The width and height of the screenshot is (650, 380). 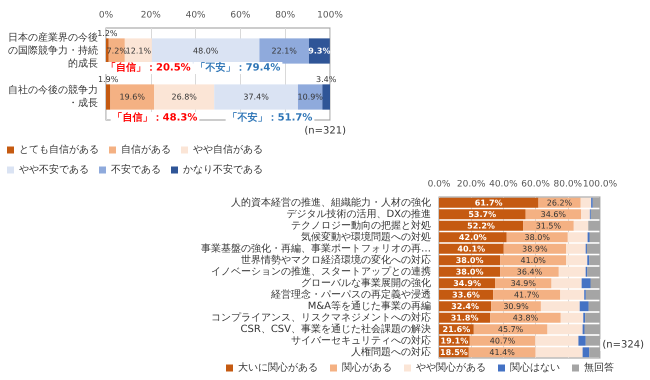 What do you see at coordinates (196, 15) in the screenshot?
I see `x-tick-label: 40%` at bounding box center [196, 15].